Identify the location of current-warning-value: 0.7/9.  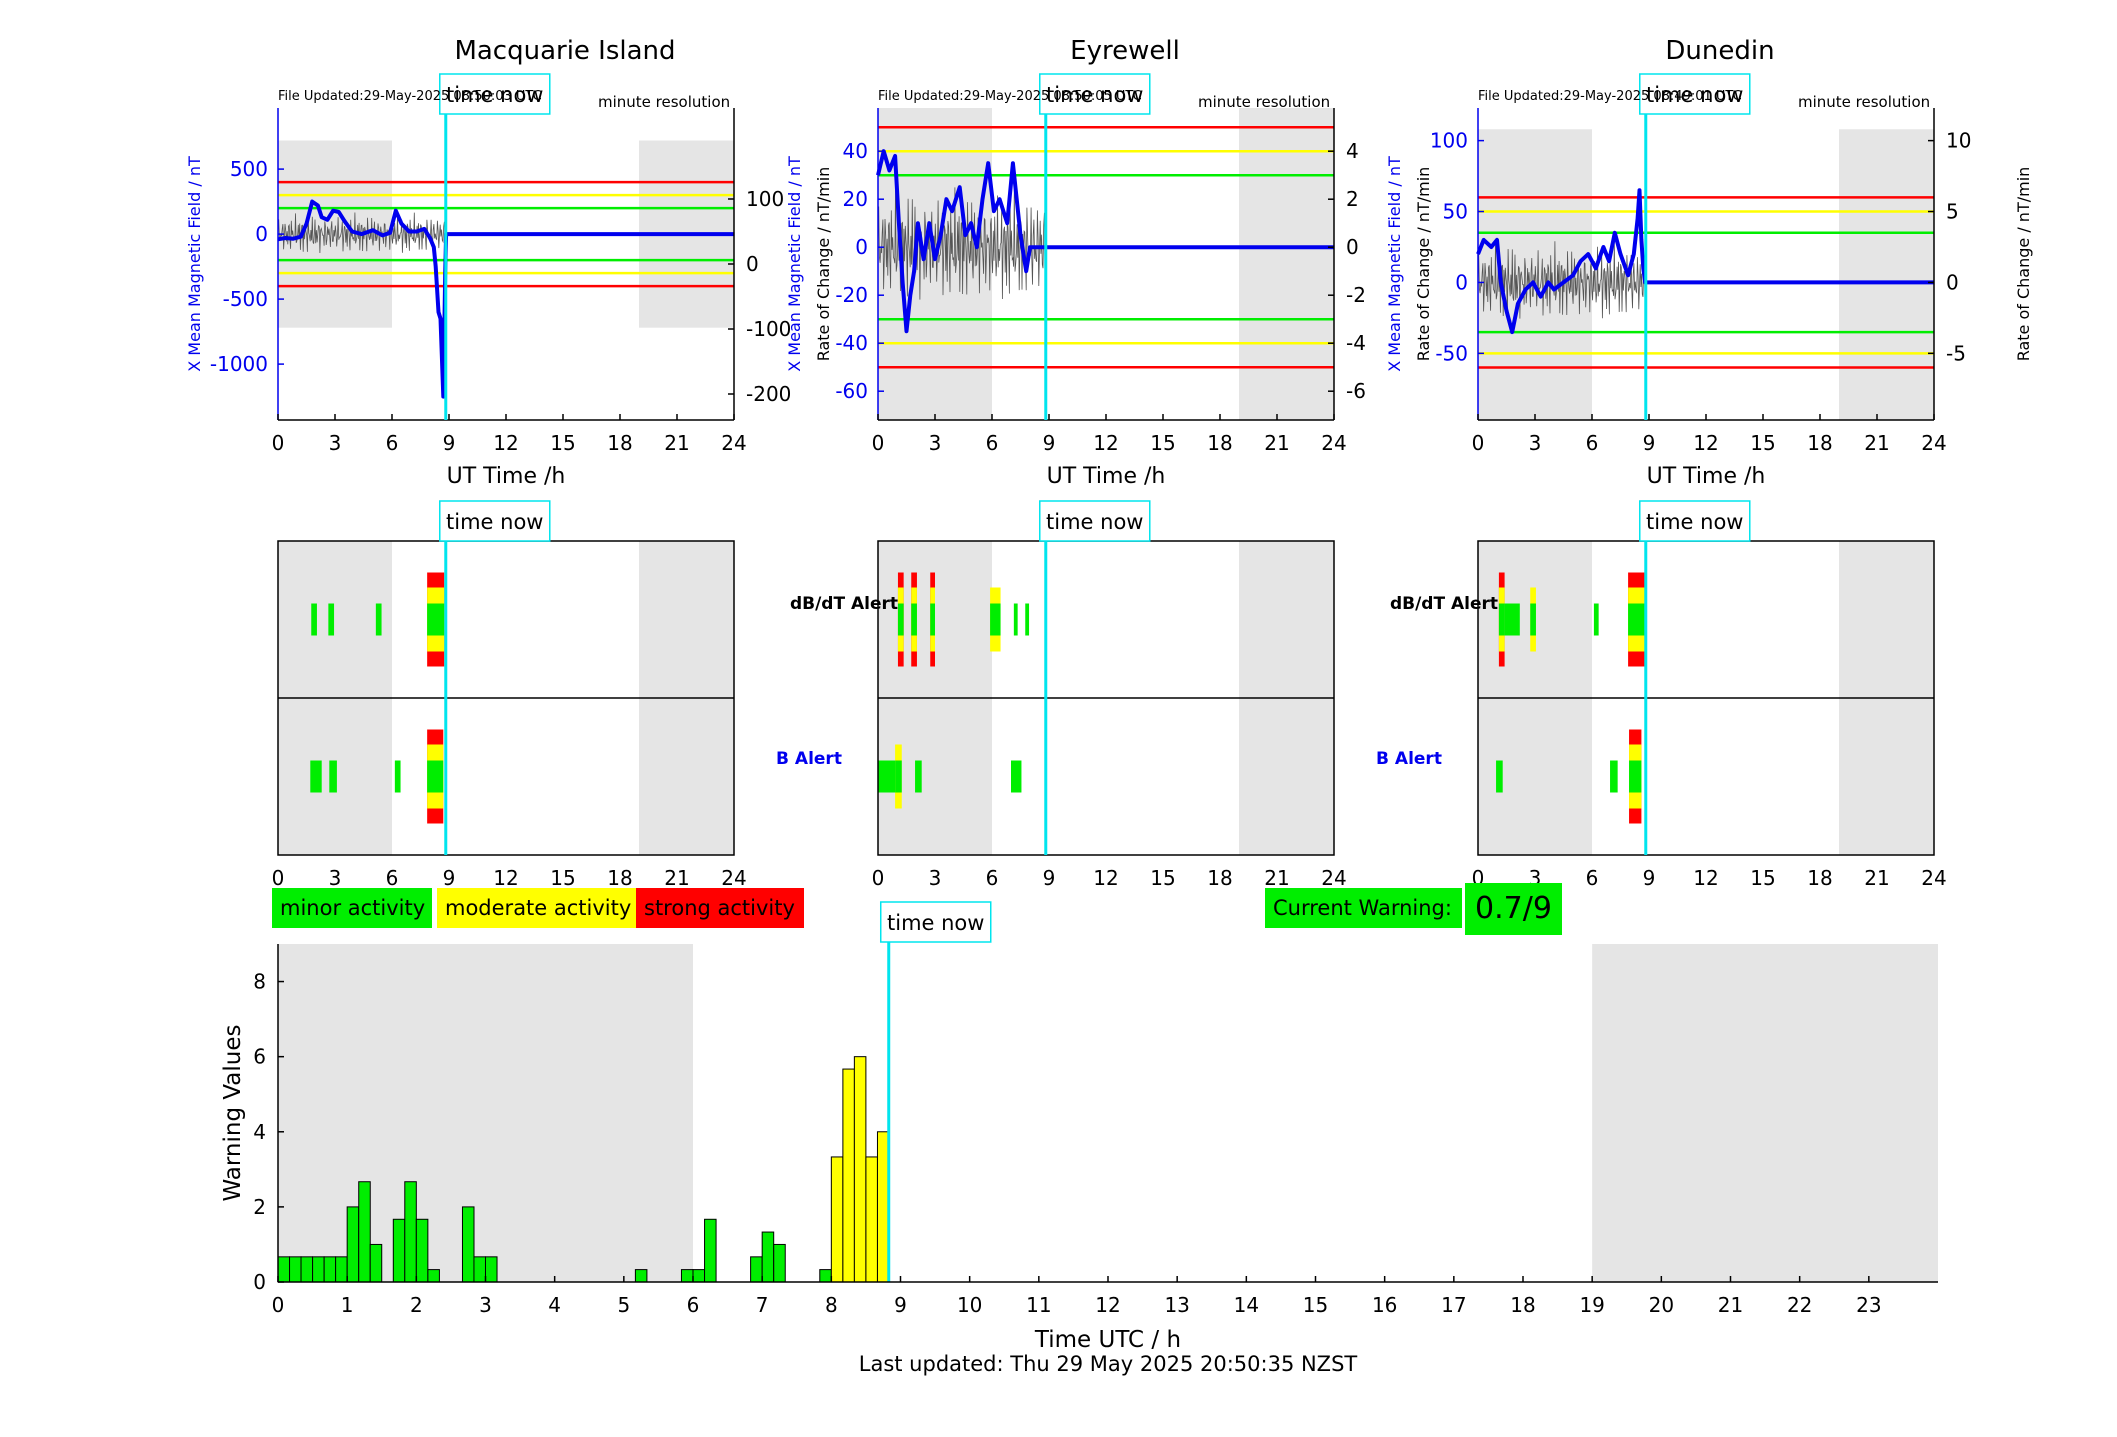
(1513, 909).